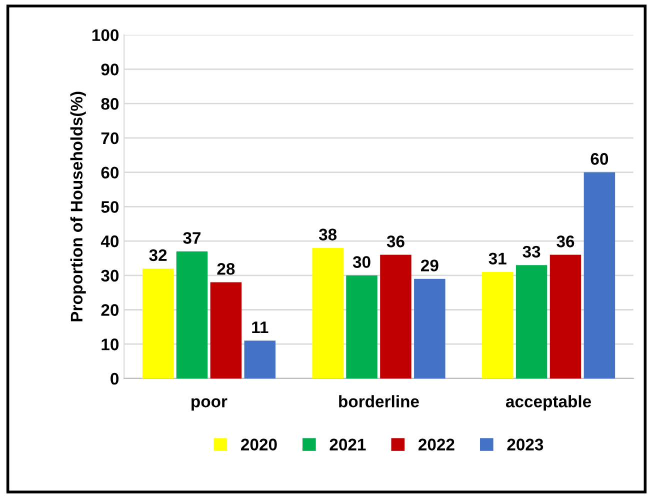 Image resolution: width=653 pixels, height=498 pixels. What do you see at coordinates (327, 234) in the screenshot?
I see `data-label: 38` at bounding box center [327, 234].